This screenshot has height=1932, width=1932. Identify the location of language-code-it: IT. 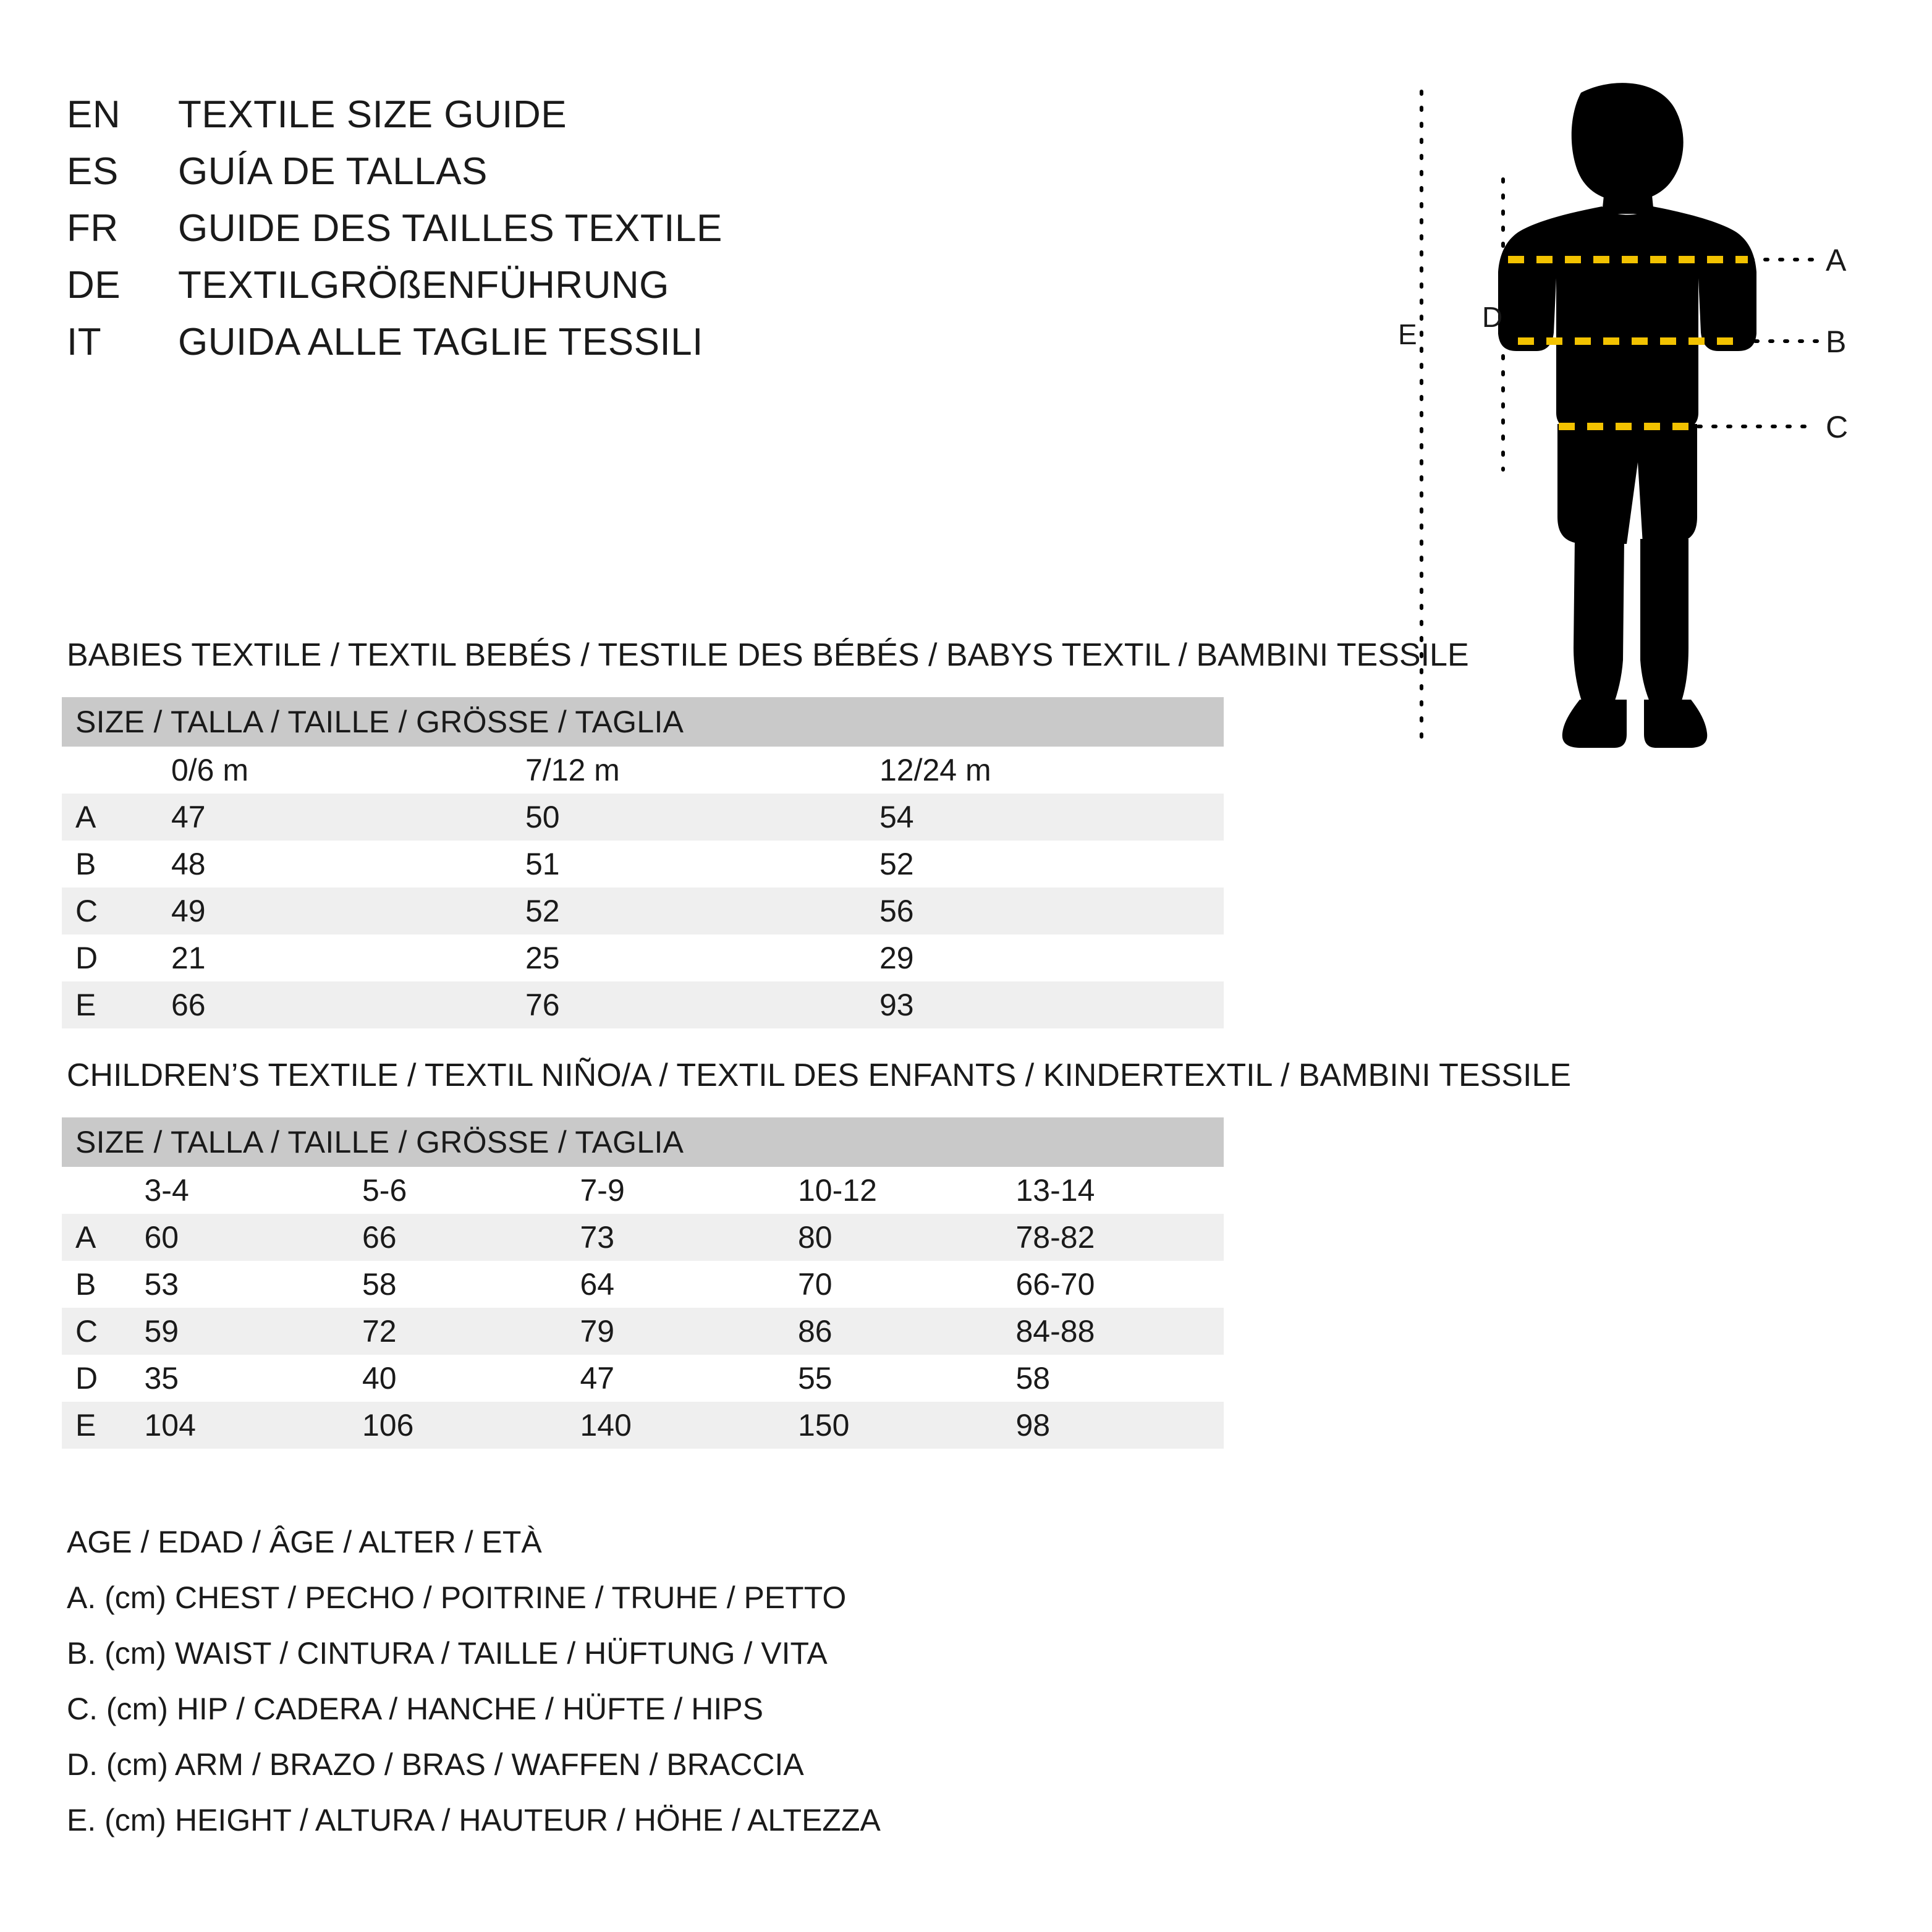
(84, 342).